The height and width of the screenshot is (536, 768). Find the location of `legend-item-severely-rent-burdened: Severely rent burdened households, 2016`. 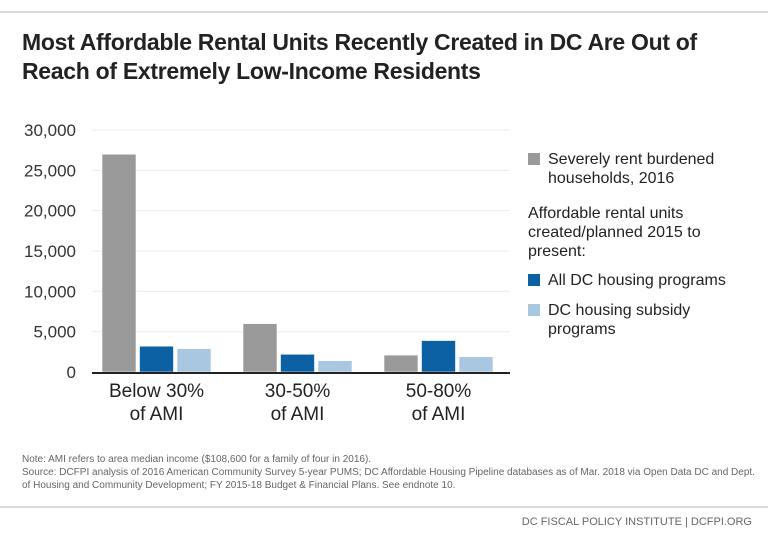

legend-item-severely-rent-burdened: Severely rent burdened households, 2016 is located at coordinates (627, 169).